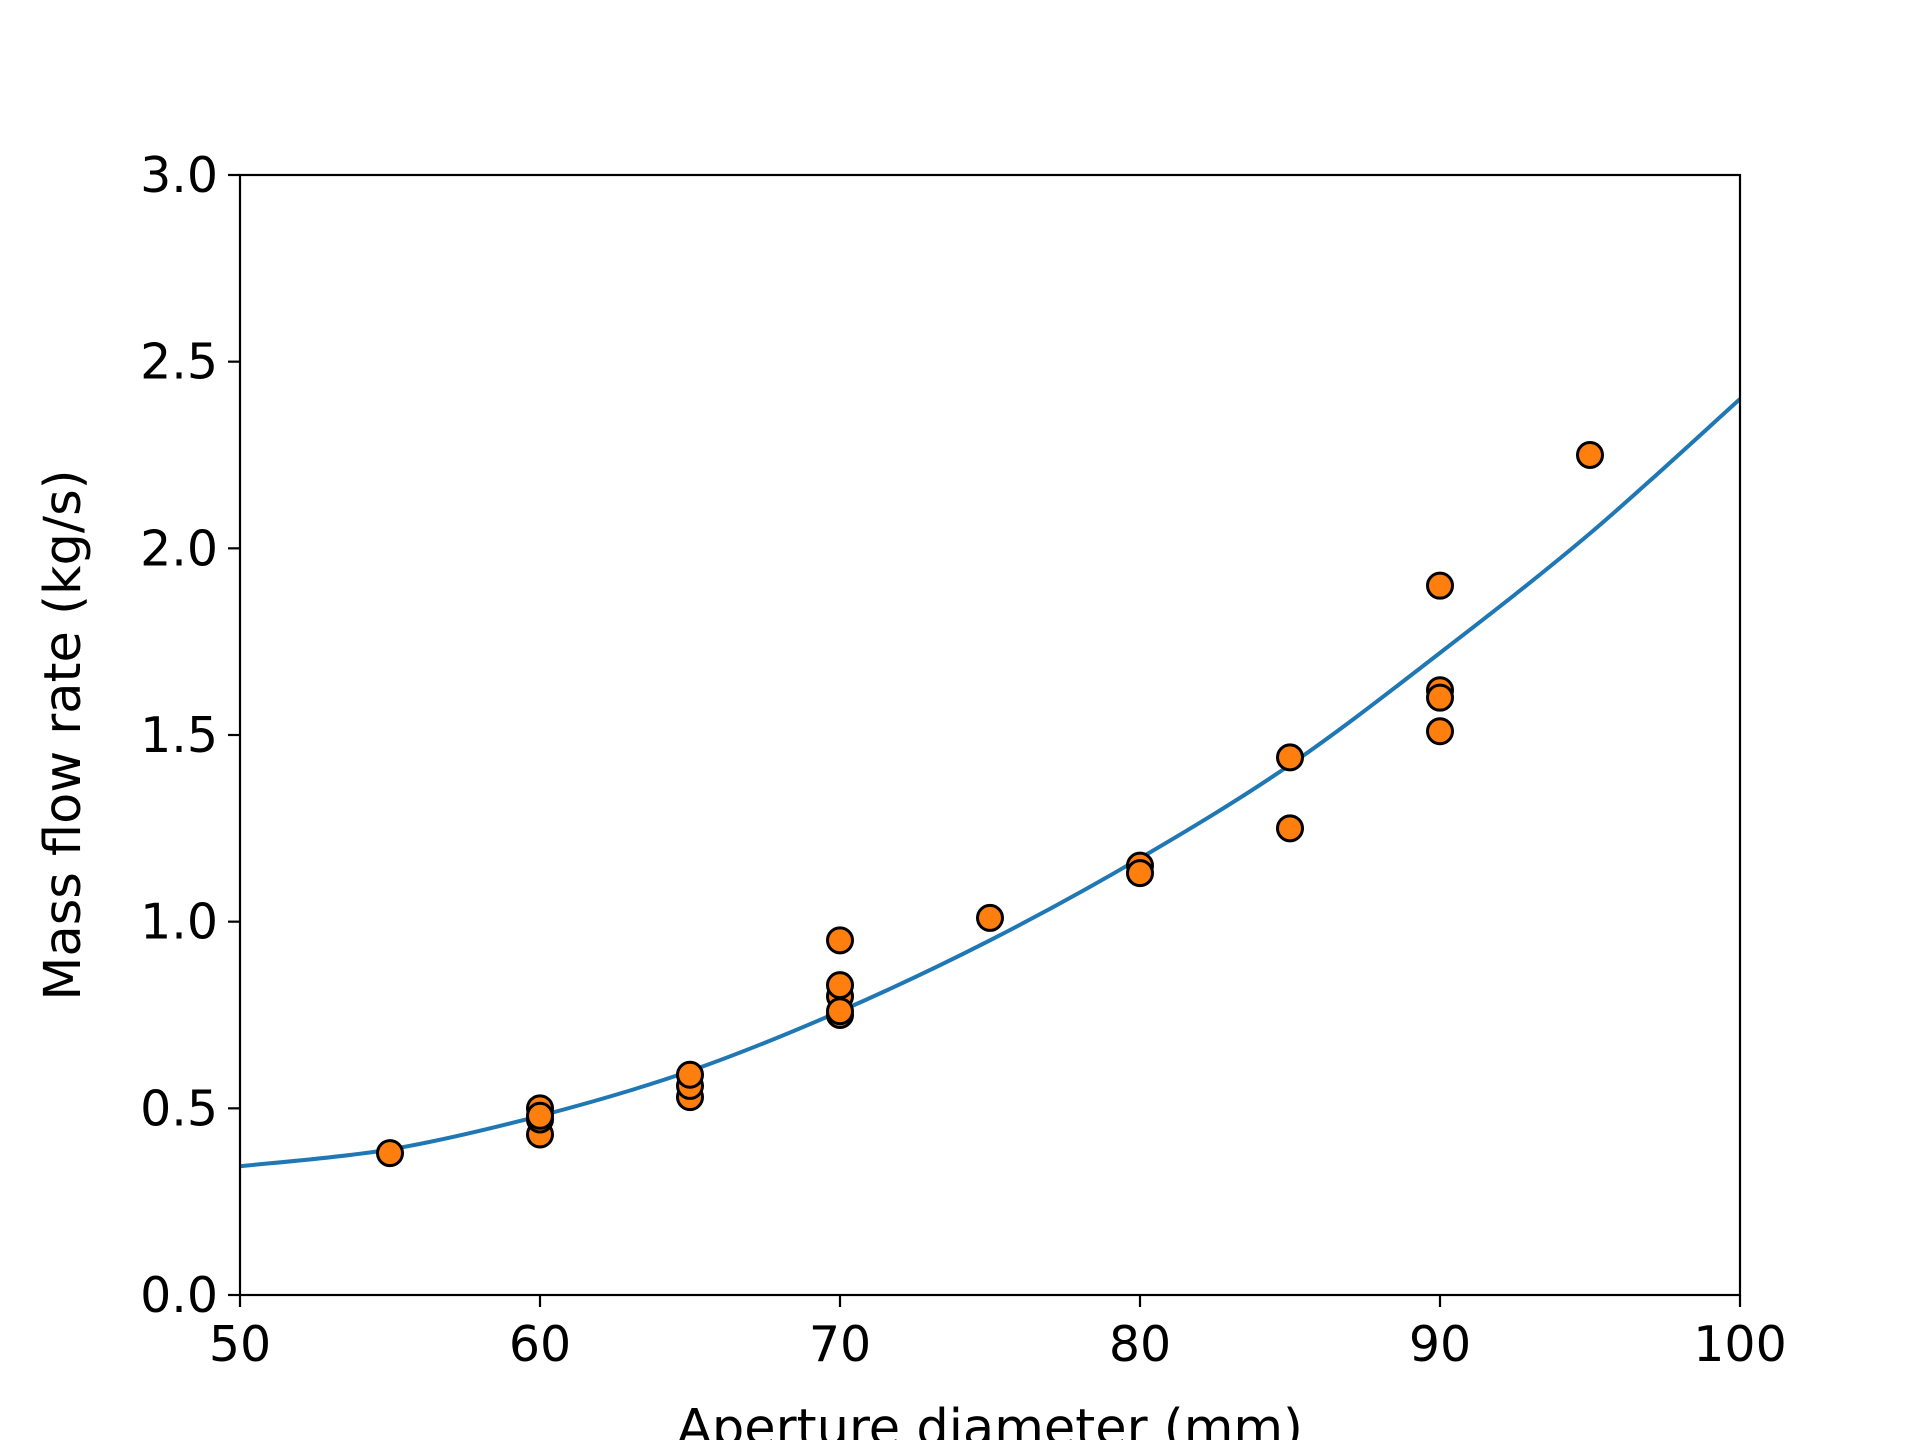 This screenshot has width=1920, height=1440. I want to click on y-tick-label: 2.0, so click(179, 548).